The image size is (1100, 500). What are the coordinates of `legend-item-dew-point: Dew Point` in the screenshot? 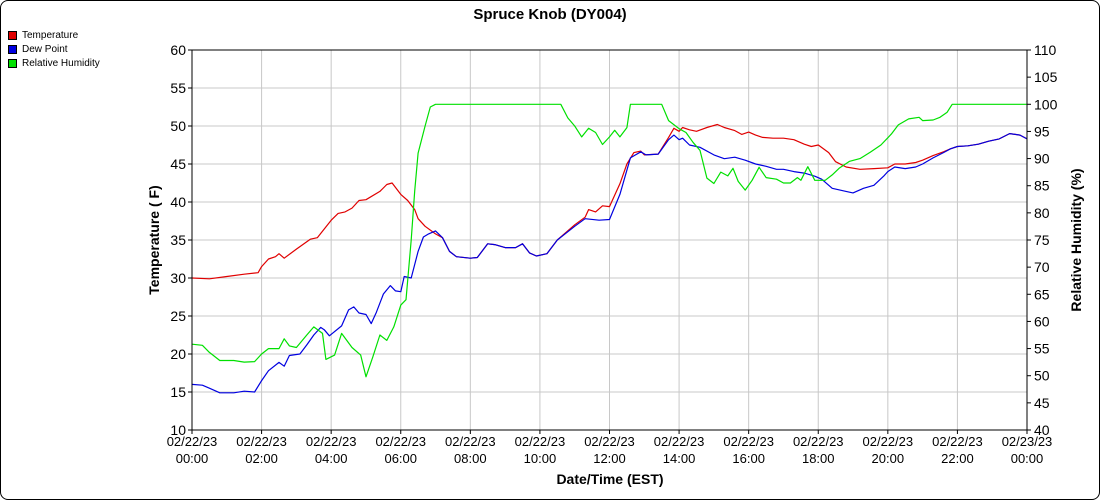 It's located at (54, 49).